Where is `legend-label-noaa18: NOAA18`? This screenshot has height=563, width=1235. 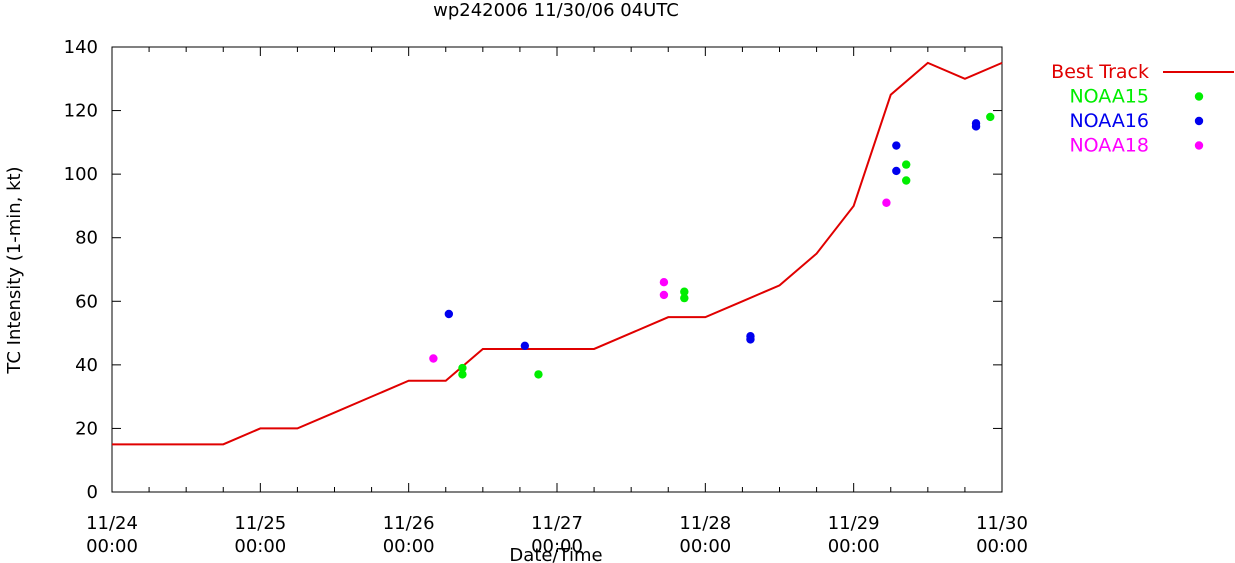 legend-label-noaa18: NOAA18 is located at coordinates (1109, 146).